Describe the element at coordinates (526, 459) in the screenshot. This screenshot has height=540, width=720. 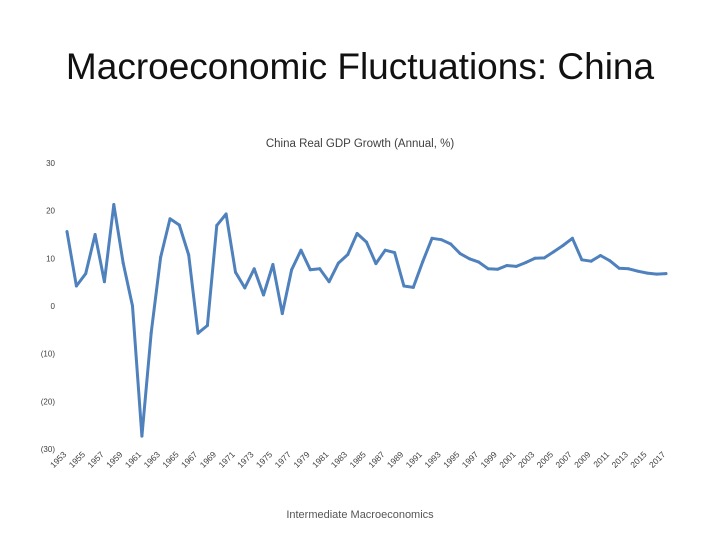
I see `x-tick-label: 2003` at that location.